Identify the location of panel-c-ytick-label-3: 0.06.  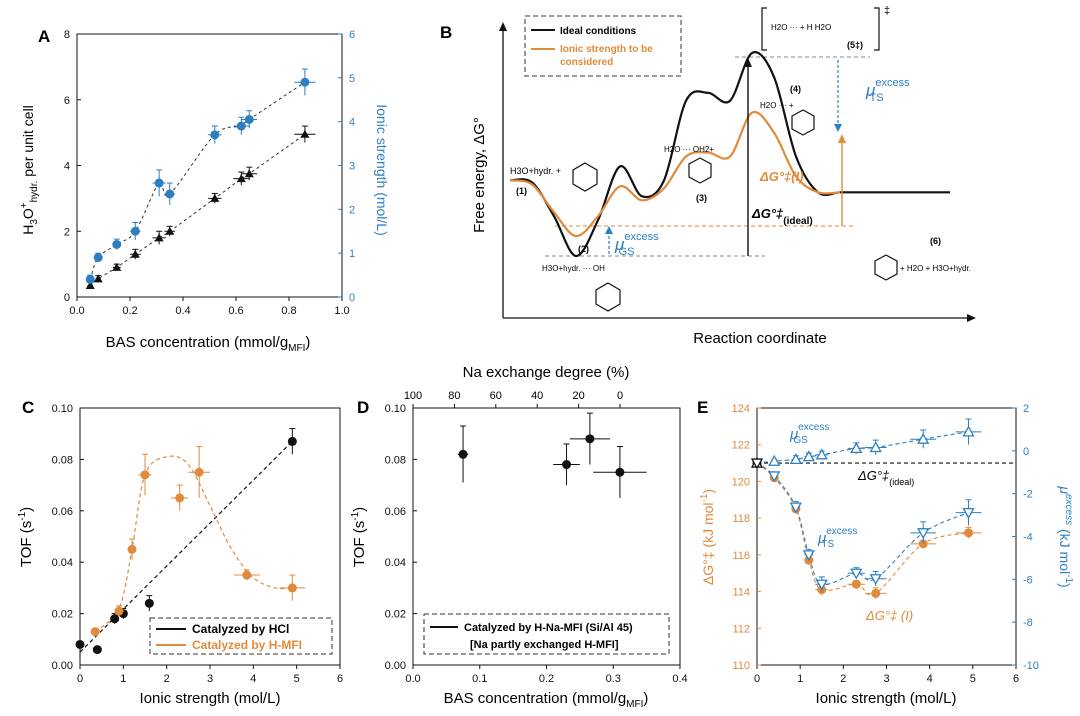
(62, 512).